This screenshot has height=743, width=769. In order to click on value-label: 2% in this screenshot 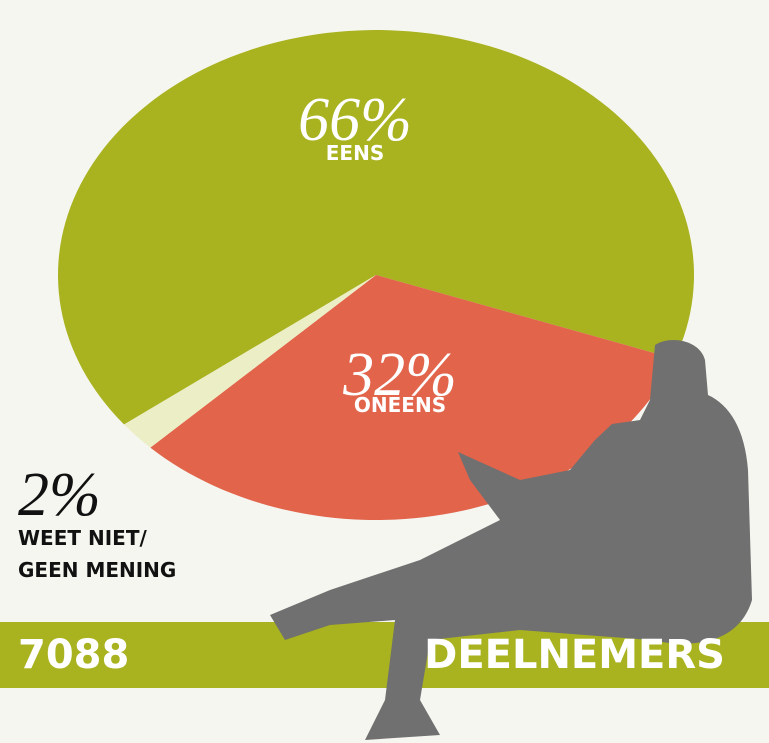, I will do `click(59, 495)`.